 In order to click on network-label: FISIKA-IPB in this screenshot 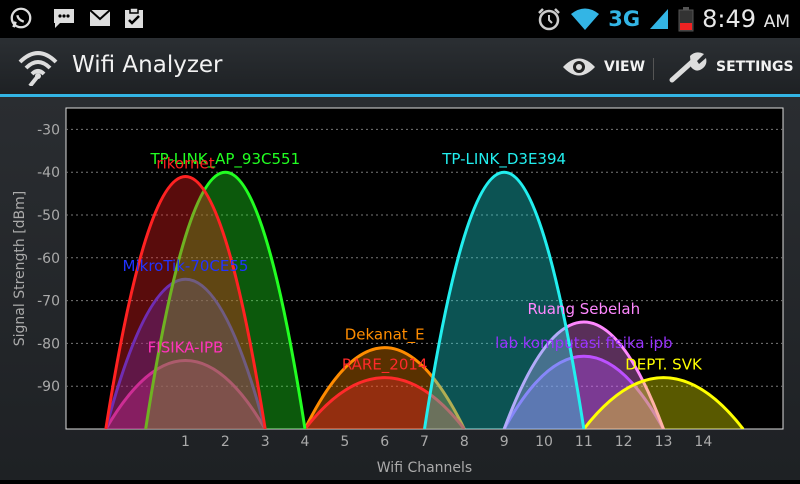, I will do `click(186, 348)`.